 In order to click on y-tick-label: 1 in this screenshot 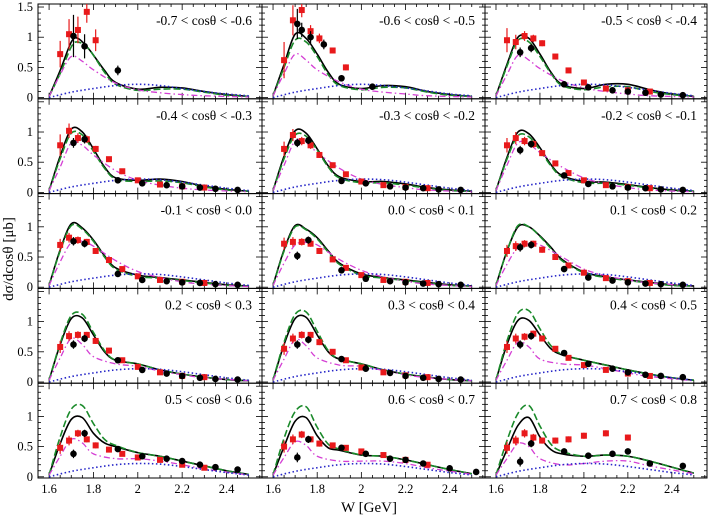, I will do `click(30, 416)`.